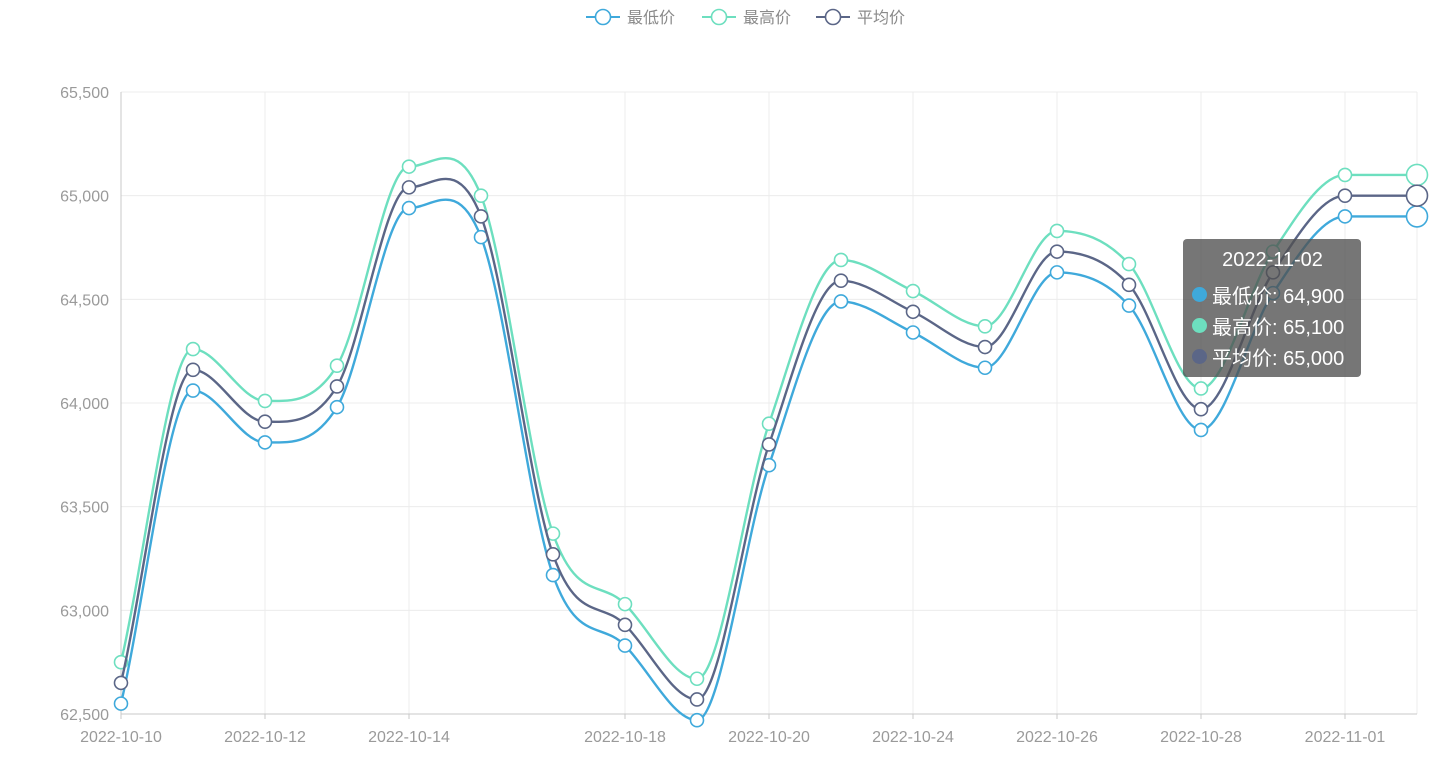 The width and height of the screenshot is (1449, 758). What do you see at coordinates (625, 737) in the screenshot?
I see `x-tick-label: 2022-10-18` at bounding box center [625, 737].